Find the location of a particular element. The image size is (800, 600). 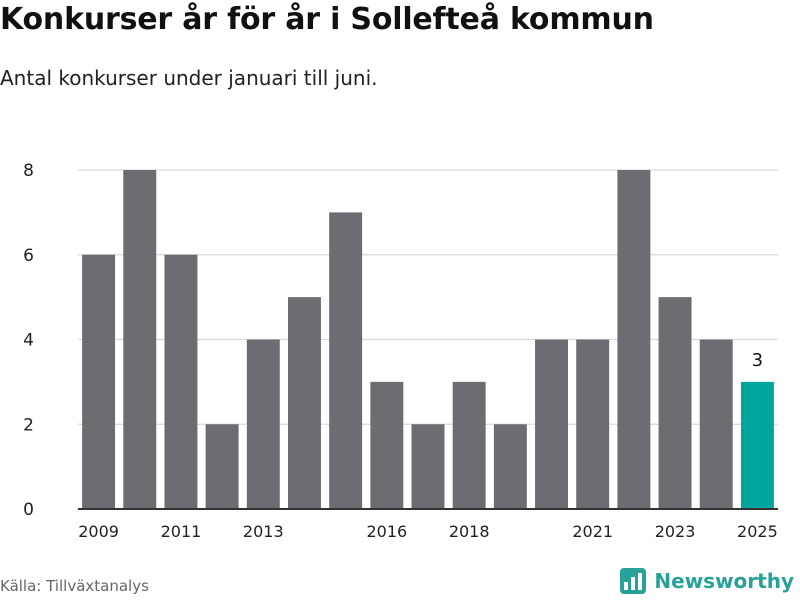

bar-2011 is located at coordinates (181, 381).